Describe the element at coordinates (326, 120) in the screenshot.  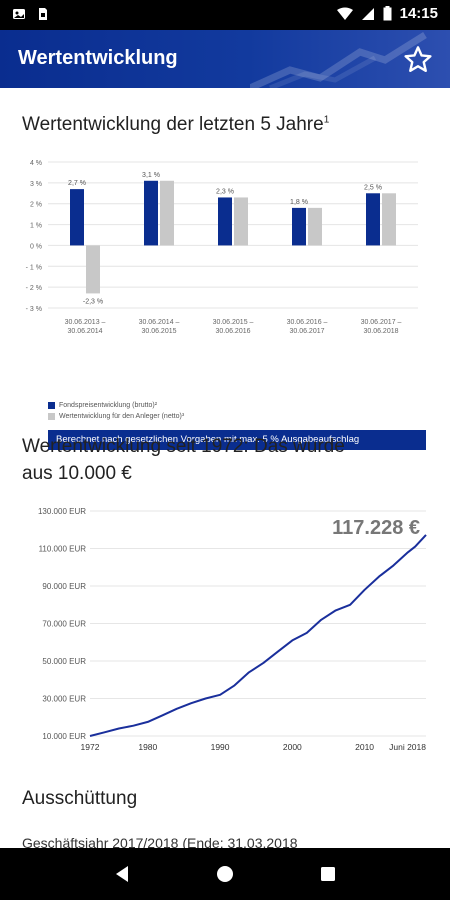
I see `footnote-marker: 1` at that location.